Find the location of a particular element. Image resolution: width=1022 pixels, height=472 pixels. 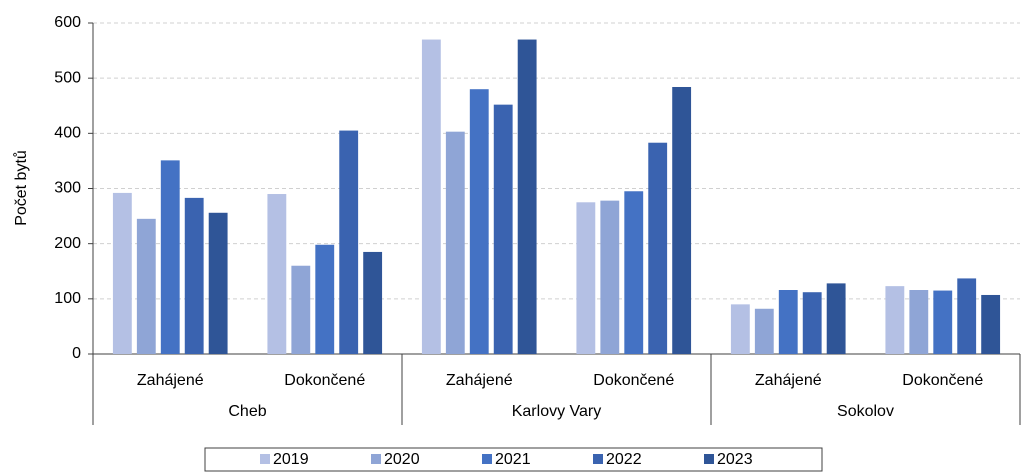

legend-label: 2019 is located at coordinates (291, 459).